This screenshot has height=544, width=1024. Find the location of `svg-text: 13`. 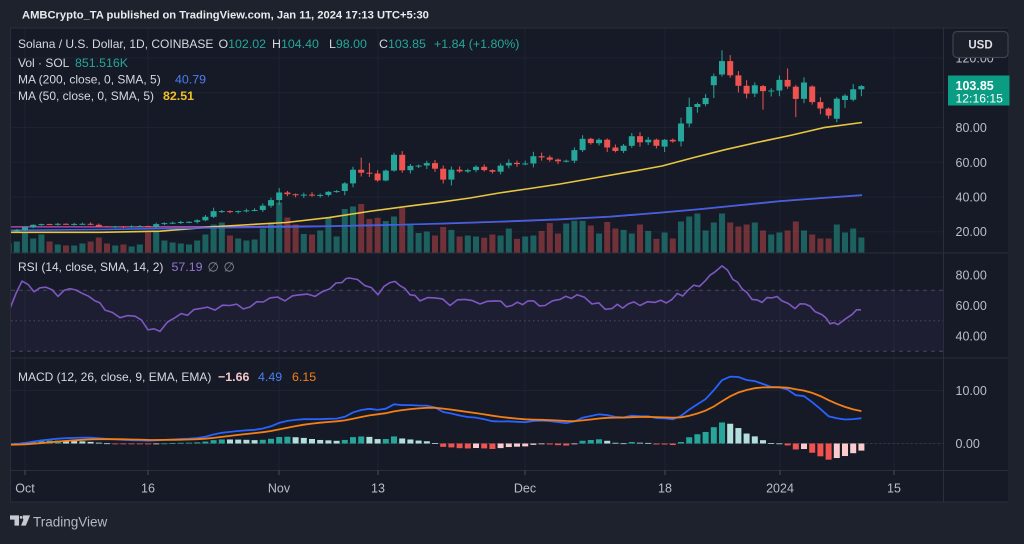

svg-text: 13 is located at coordinates (378, 489).